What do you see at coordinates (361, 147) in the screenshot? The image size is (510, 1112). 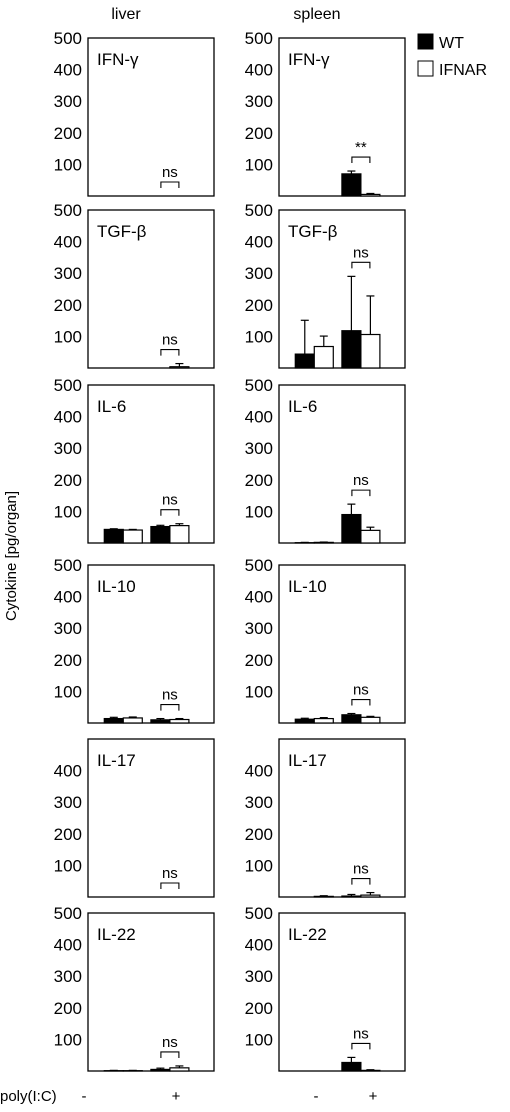 I see `significance-label-ifn-spleen: **` at bounding box center [361, 147].